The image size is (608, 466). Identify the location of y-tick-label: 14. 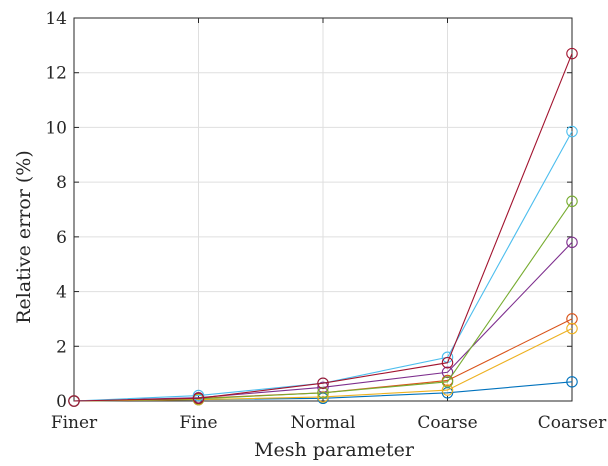
(56, 19).